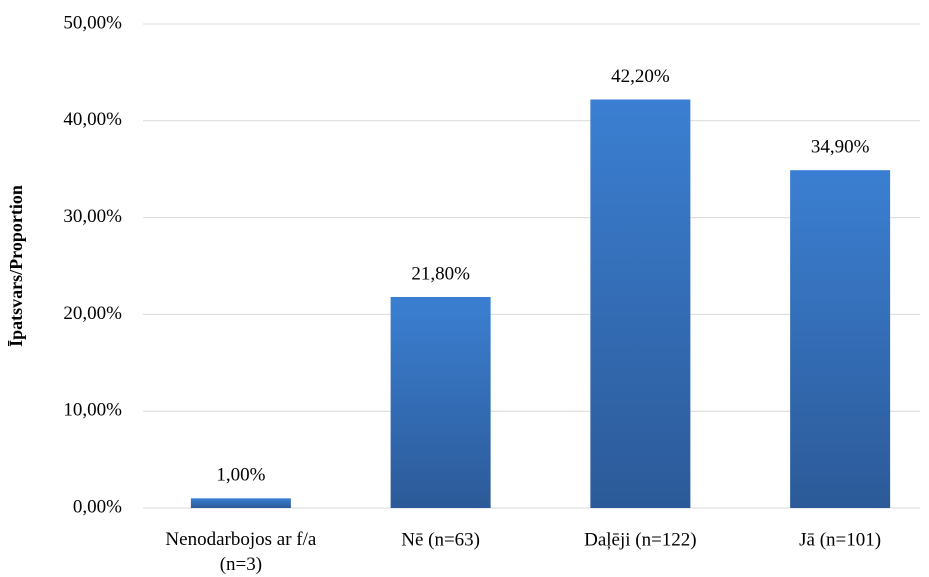 The image size is (929, 577). What do you see at coordinates (240, 552) in the screenshot?
I see `x-tick-label: Nenodarbojos ar f/a (n=3)` at bounding box center [240, 552].